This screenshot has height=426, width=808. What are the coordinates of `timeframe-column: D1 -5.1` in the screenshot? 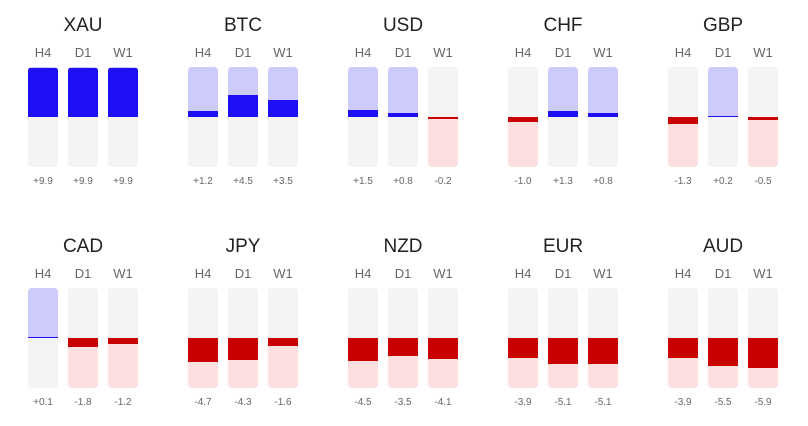 It's located at (563, 331).